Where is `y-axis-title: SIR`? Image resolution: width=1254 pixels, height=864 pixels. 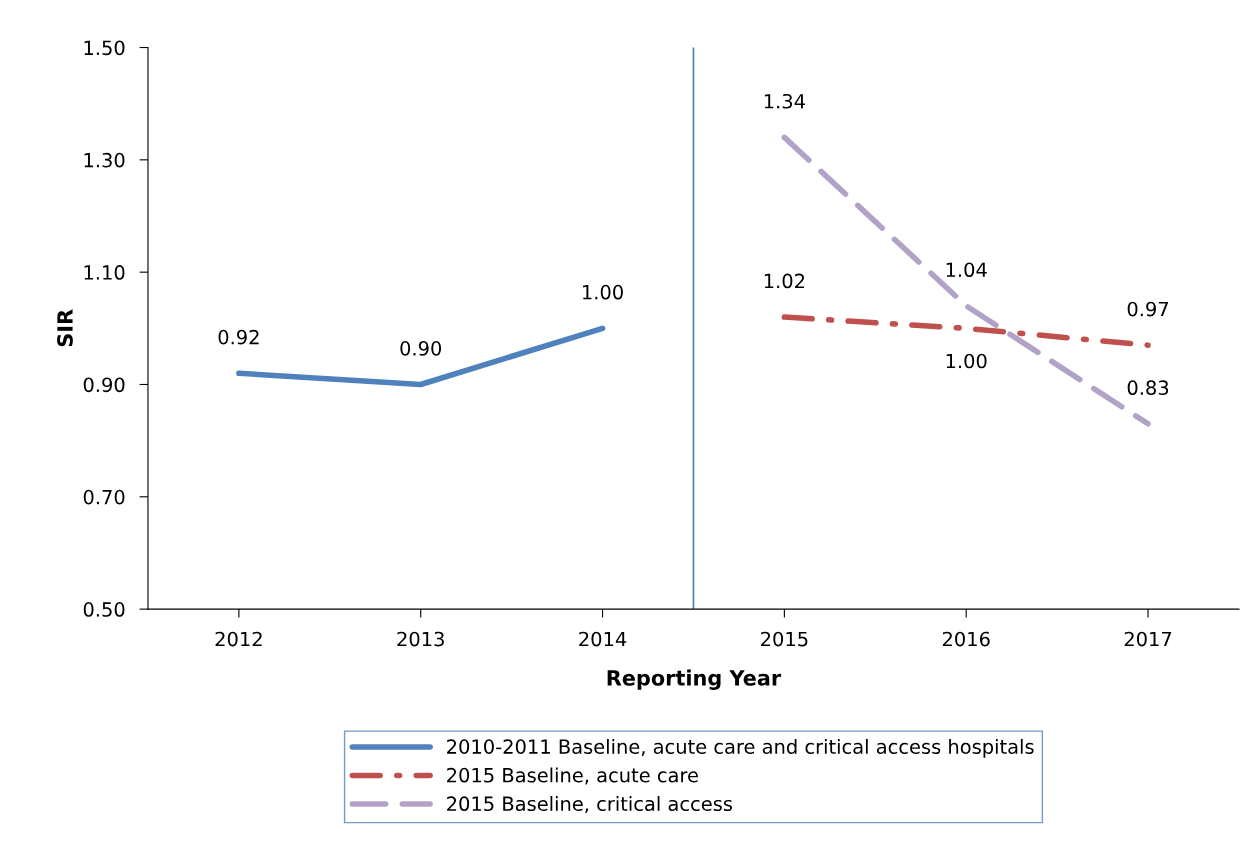
y-axis-title: SIR is located at coordinates (65, 328).